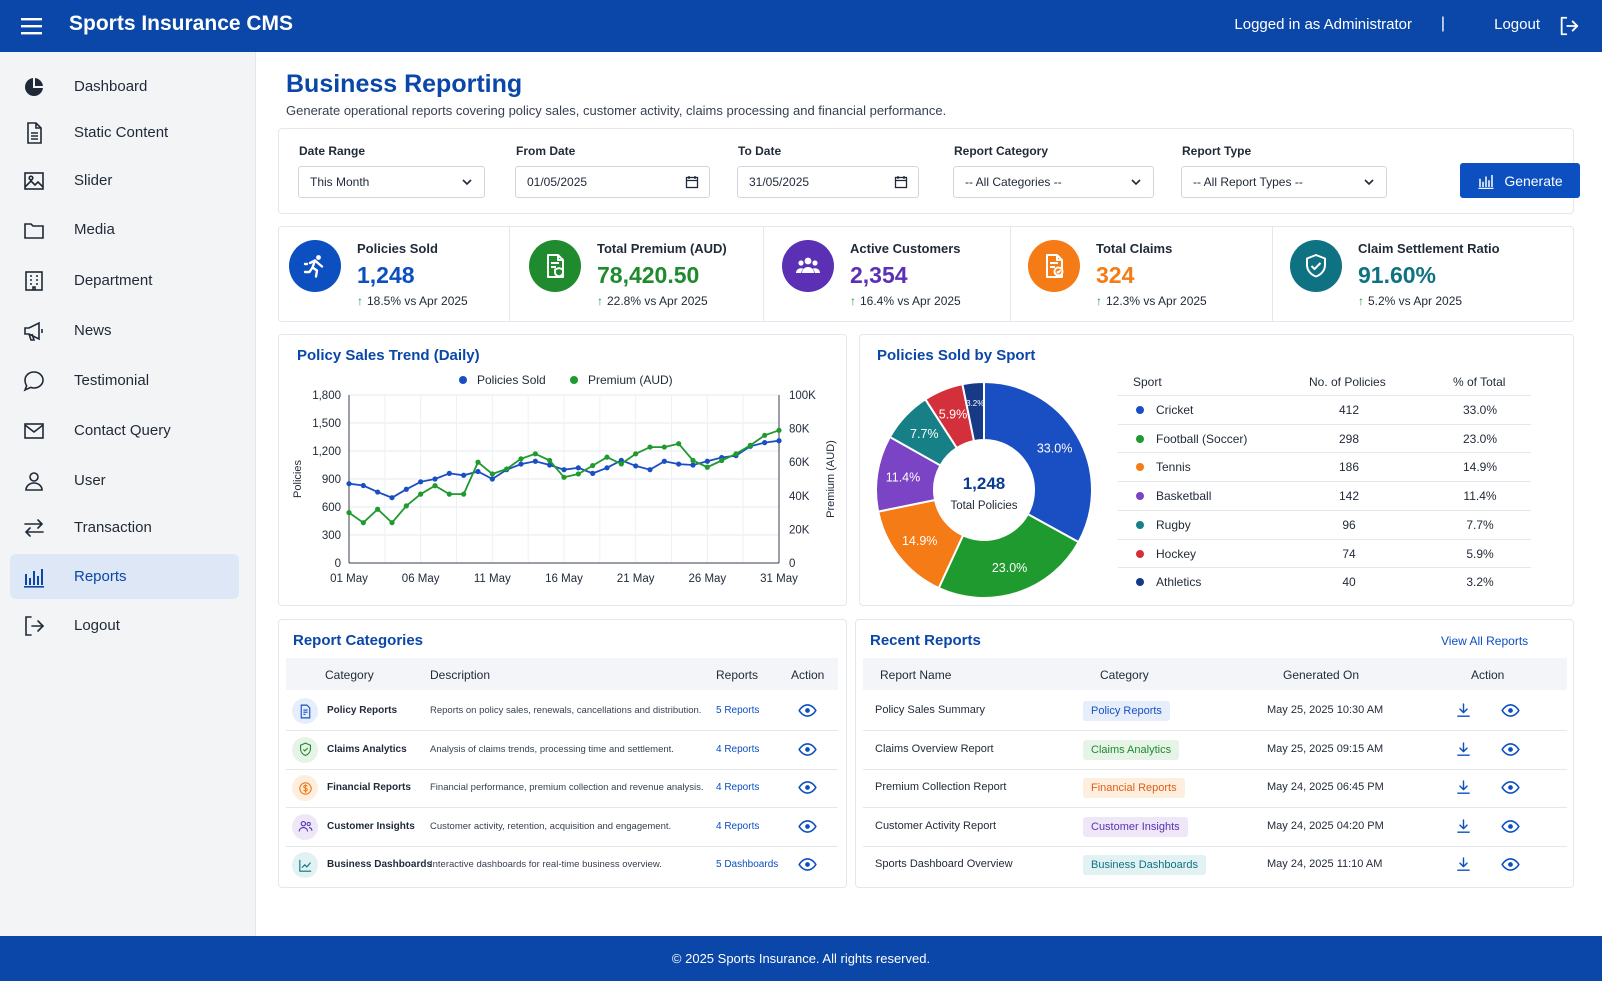 Image resolution: width=1602 pixels, height=981 pixels. What do you see at coordinates (636, 579) in the screenshot?
I see `x-tick-label: 21 May` at bounding box center [636, 579].